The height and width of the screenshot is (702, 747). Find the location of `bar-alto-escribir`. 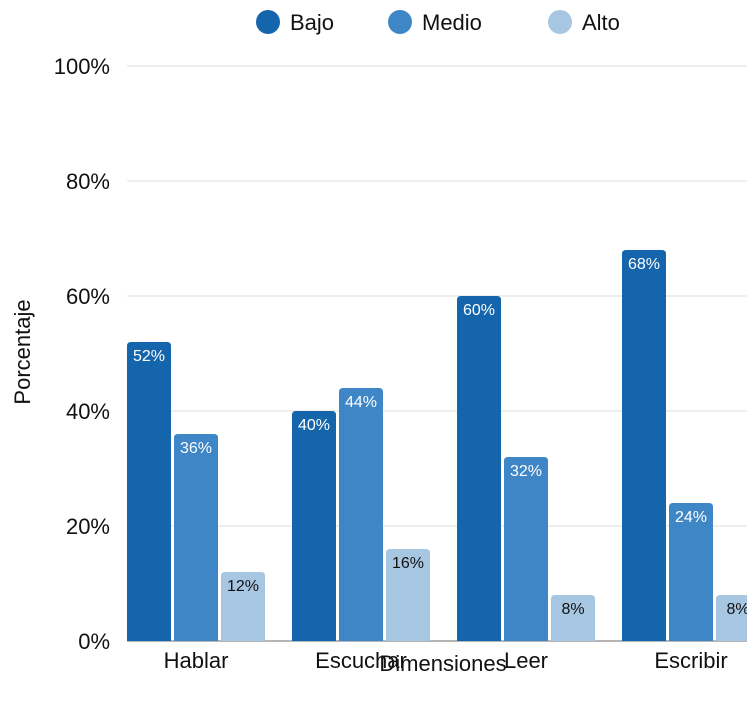

bar-alto-escribir is located at coordinates (731, 618).